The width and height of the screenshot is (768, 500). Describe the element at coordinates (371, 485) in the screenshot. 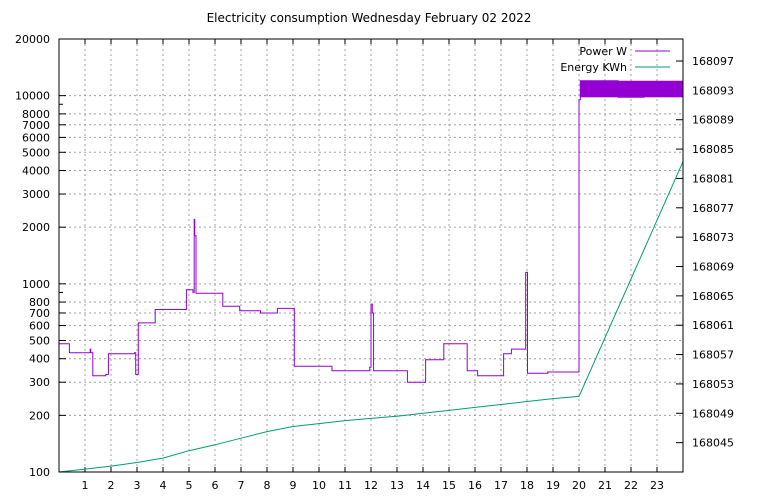

I see `x-tick-label: 12` at that location.